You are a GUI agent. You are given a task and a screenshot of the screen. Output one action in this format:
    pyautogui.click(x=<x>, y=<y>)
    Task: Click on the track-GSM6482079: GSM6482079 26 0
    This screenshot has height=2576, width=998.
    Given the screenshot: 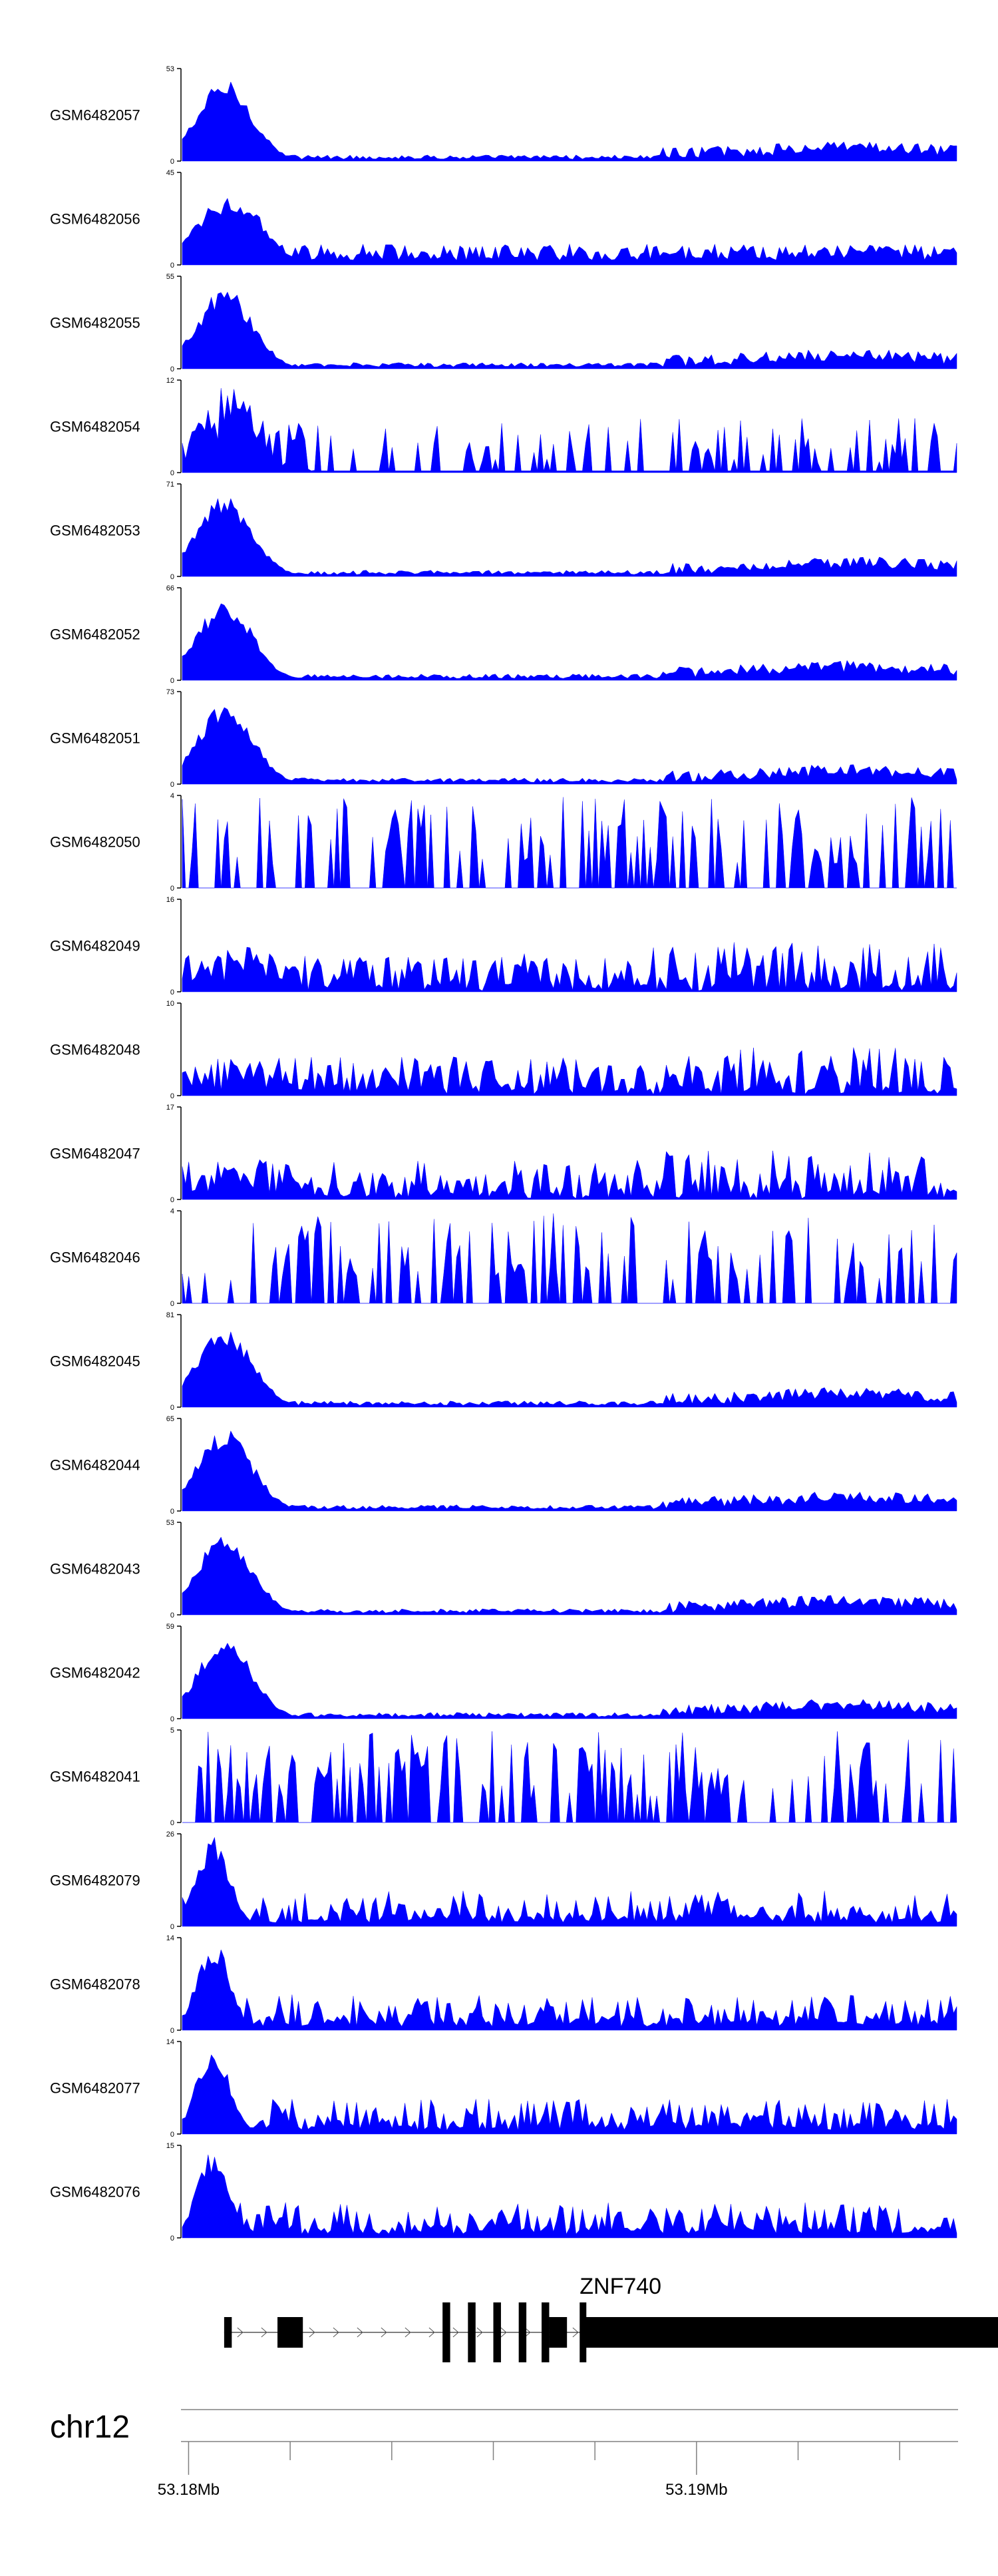 What is the action you would take?
    pyautogui.click(x=503, y=1880)
    